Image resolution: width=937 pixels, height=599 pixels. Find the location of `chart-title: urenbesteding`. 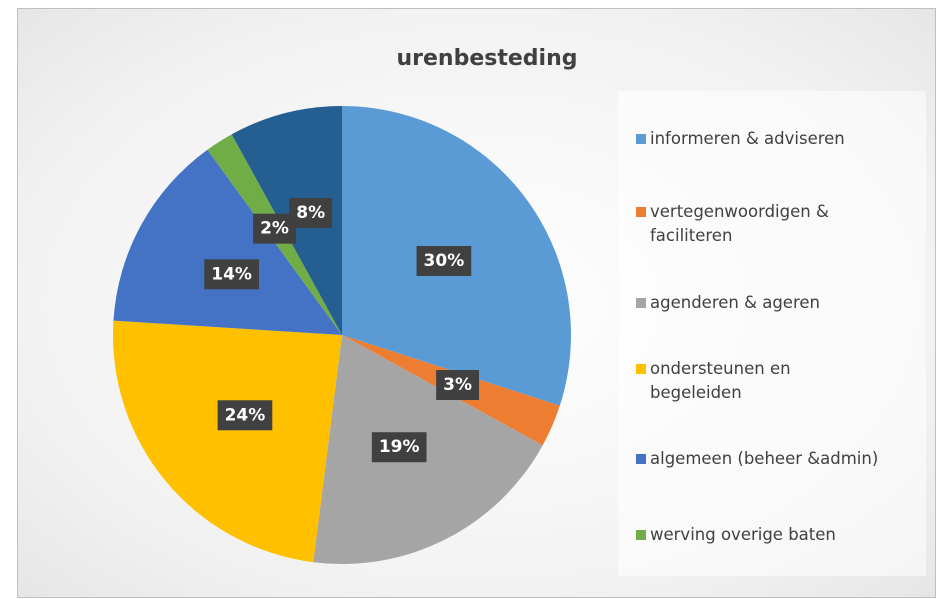

chart-title: urenbesteding is located at coordinates (487, 58).